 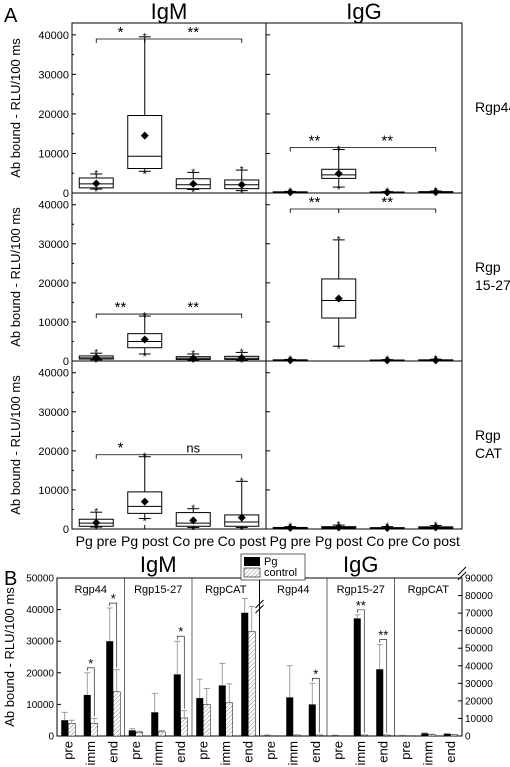 I want to click on group-title: RgpCAT, so click(x=429, y=590).